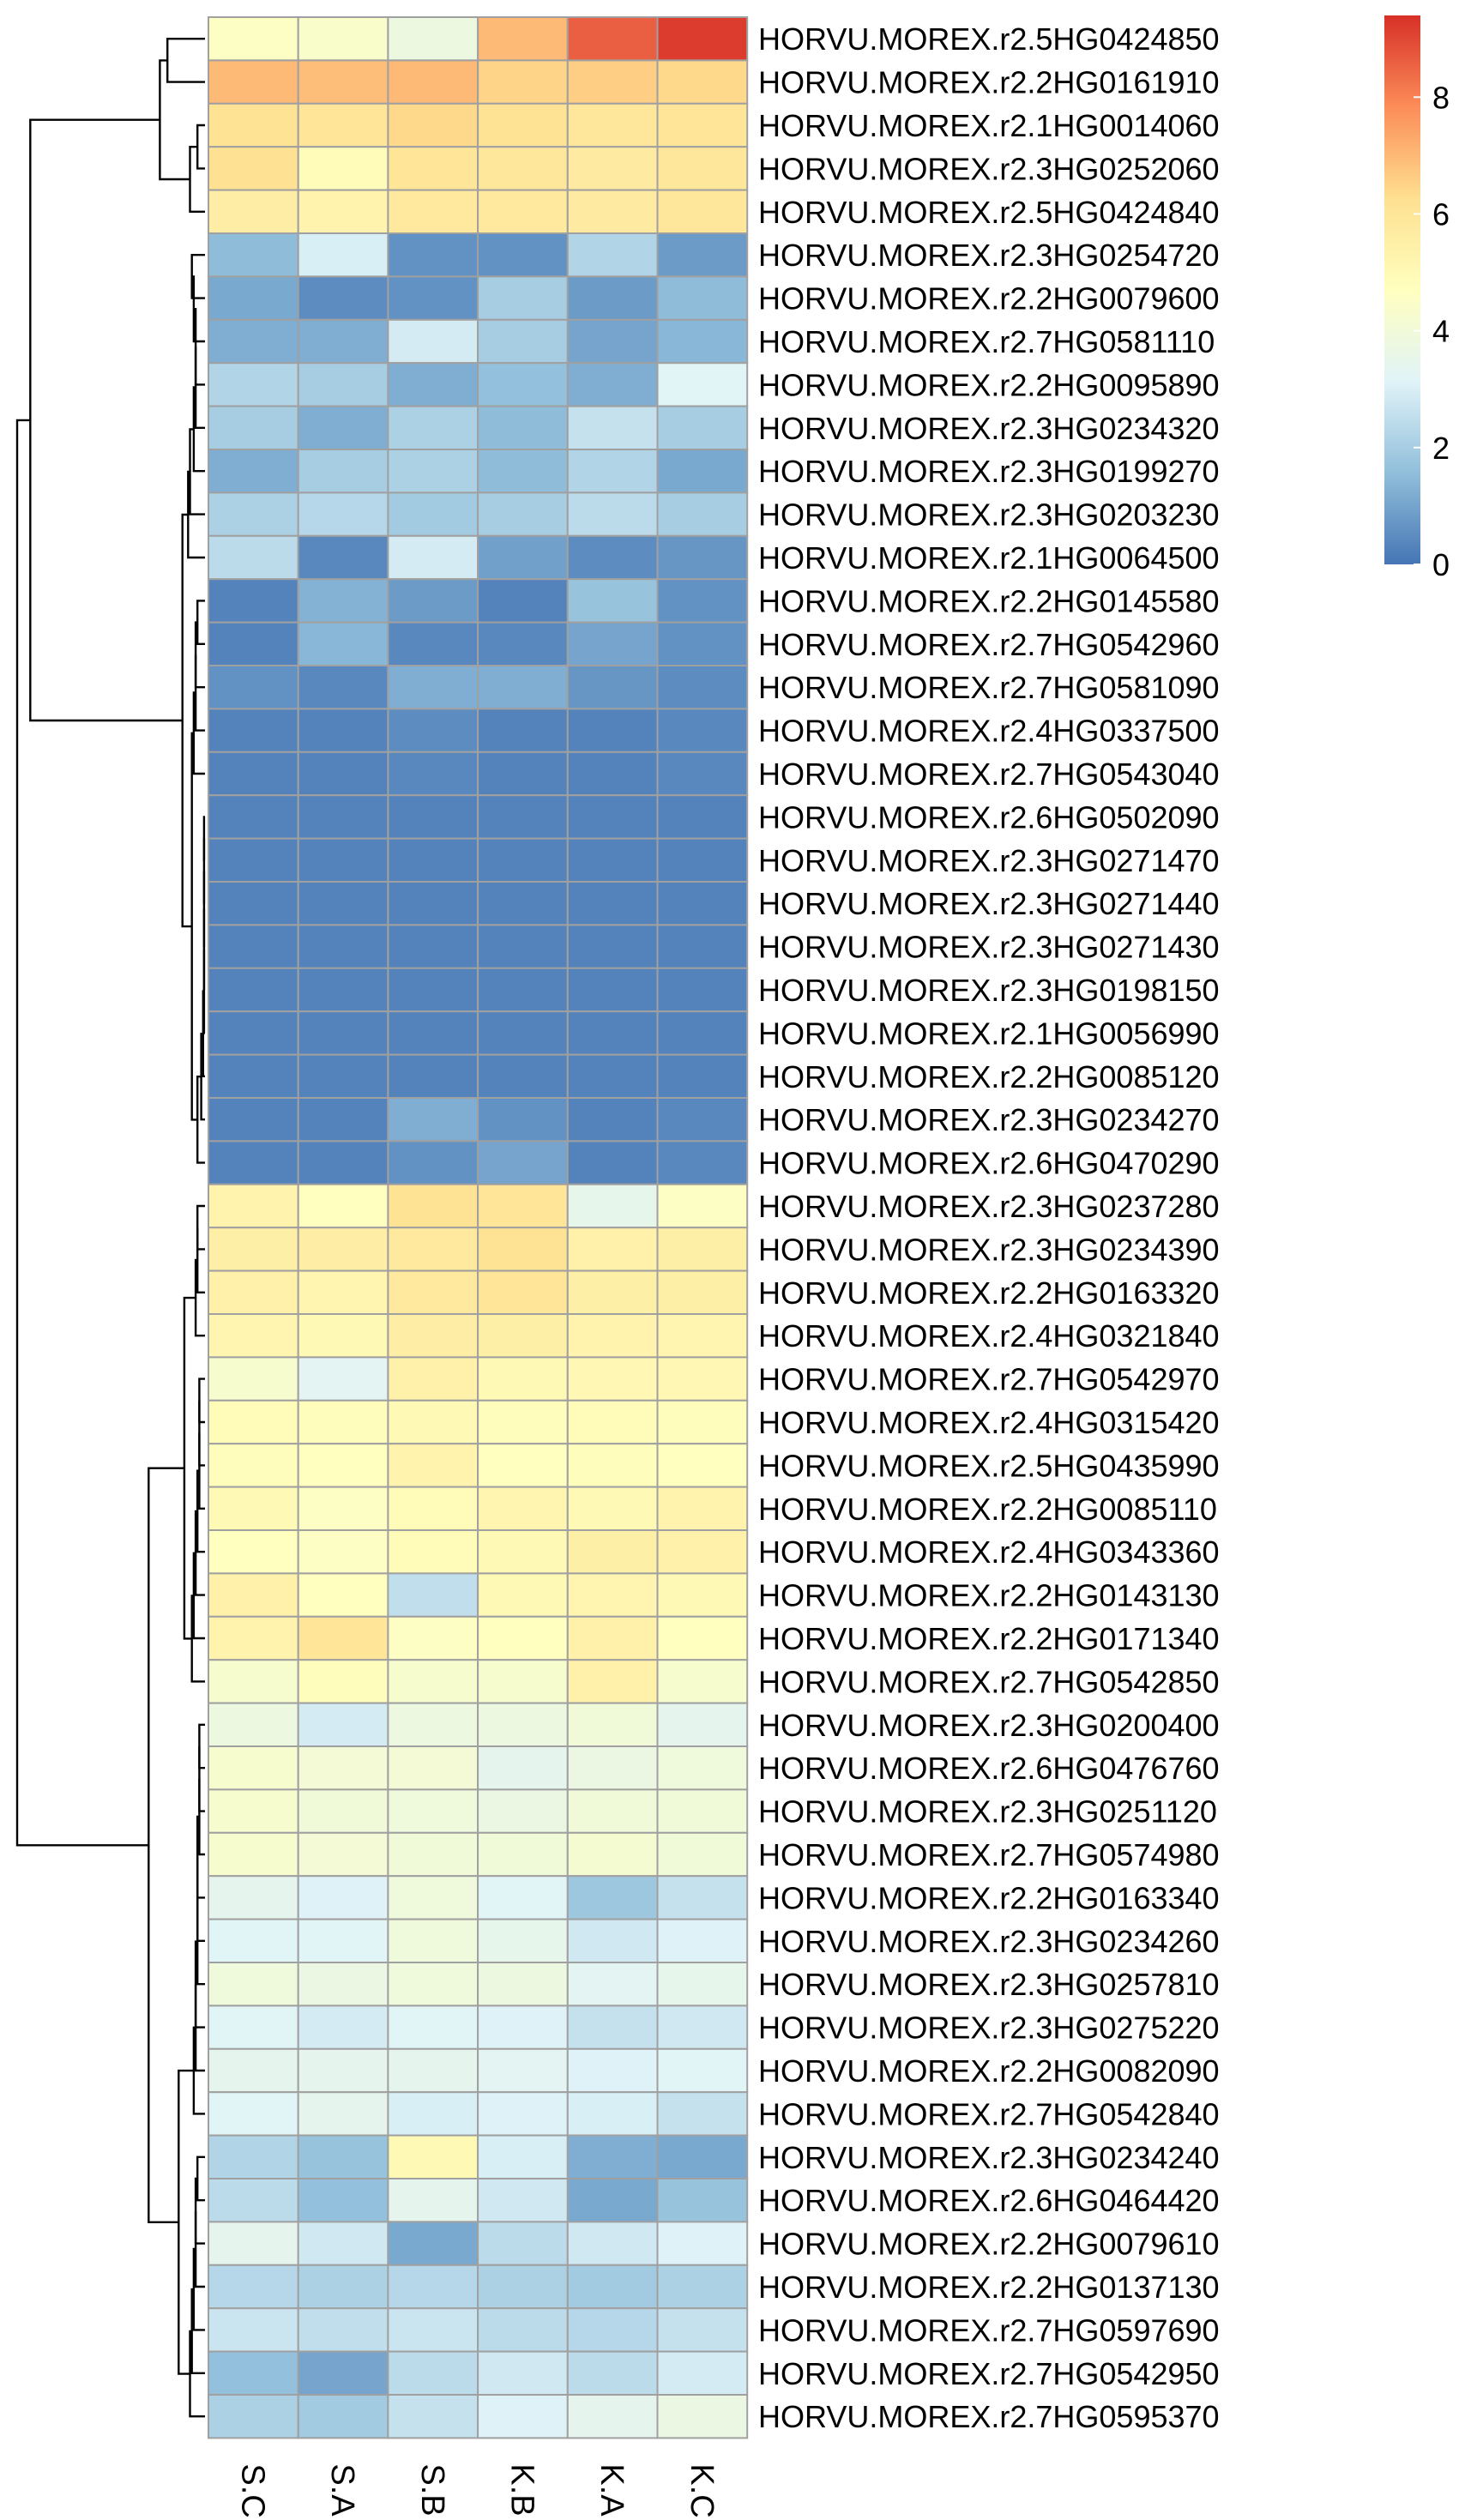 This screenshot has height=2520, width=1477. What do you see at coordinates (989, 2157) in the screenshot?
I see `row-label: HORVU.MOREX.r2.3HG0234240` at bounding box center [989, 2157].